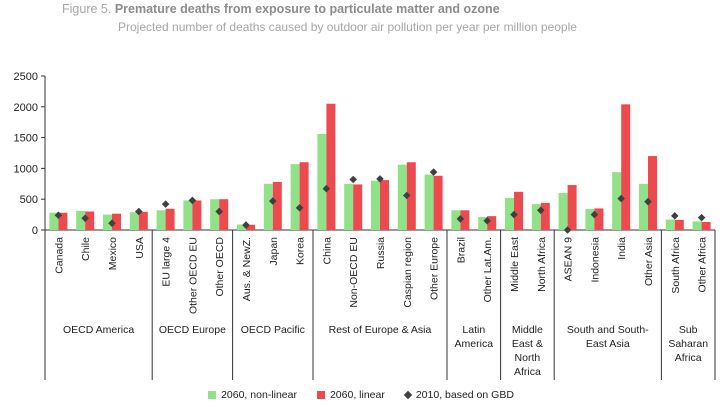 The width and height of the screenshot is (722, 407). I want to click on category-label: Other Asia, so click(649, 261).